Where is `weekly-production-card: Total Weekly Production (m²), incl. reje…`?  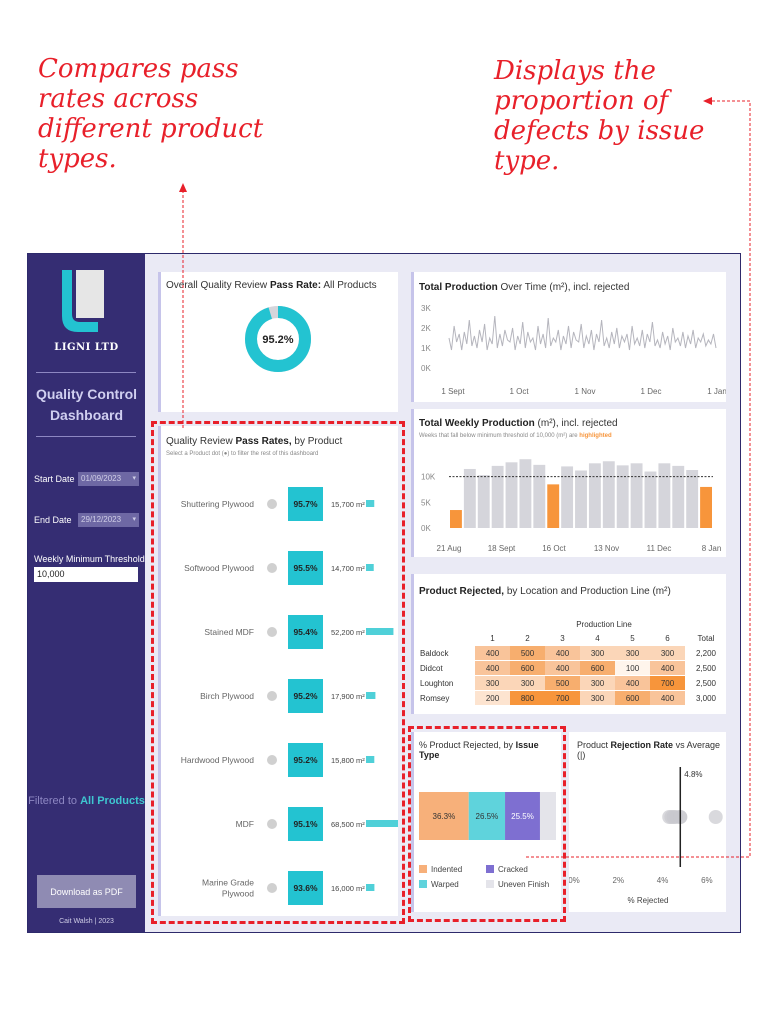
weekly-production-card: Total Weekly Production (m²), incl. reje… is located at coordinates (568, 483).